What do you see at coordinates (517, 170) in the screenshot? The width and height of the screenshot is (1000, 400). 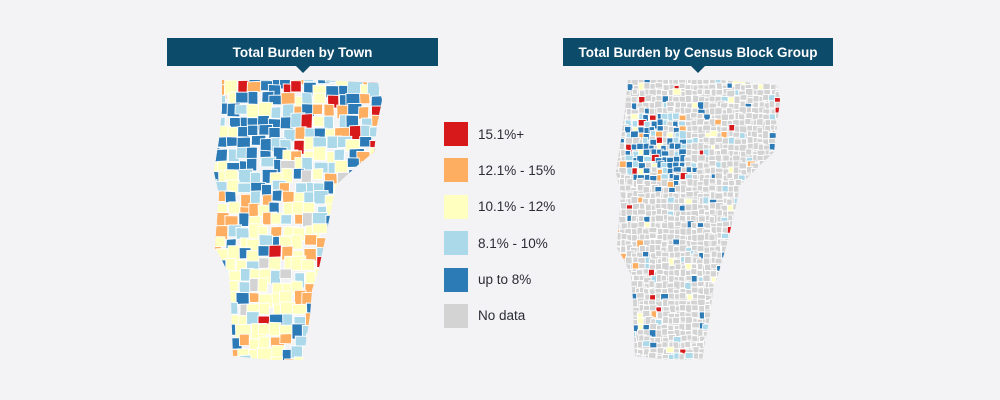 I see `legend-label: 12.1% - 15%` at bounding box center [517, 170].